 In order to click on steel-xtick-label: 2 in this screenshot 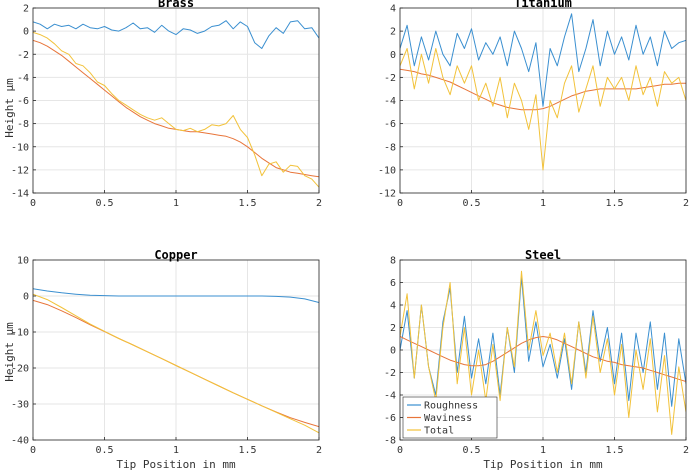, I will do `click(686, 450)`.